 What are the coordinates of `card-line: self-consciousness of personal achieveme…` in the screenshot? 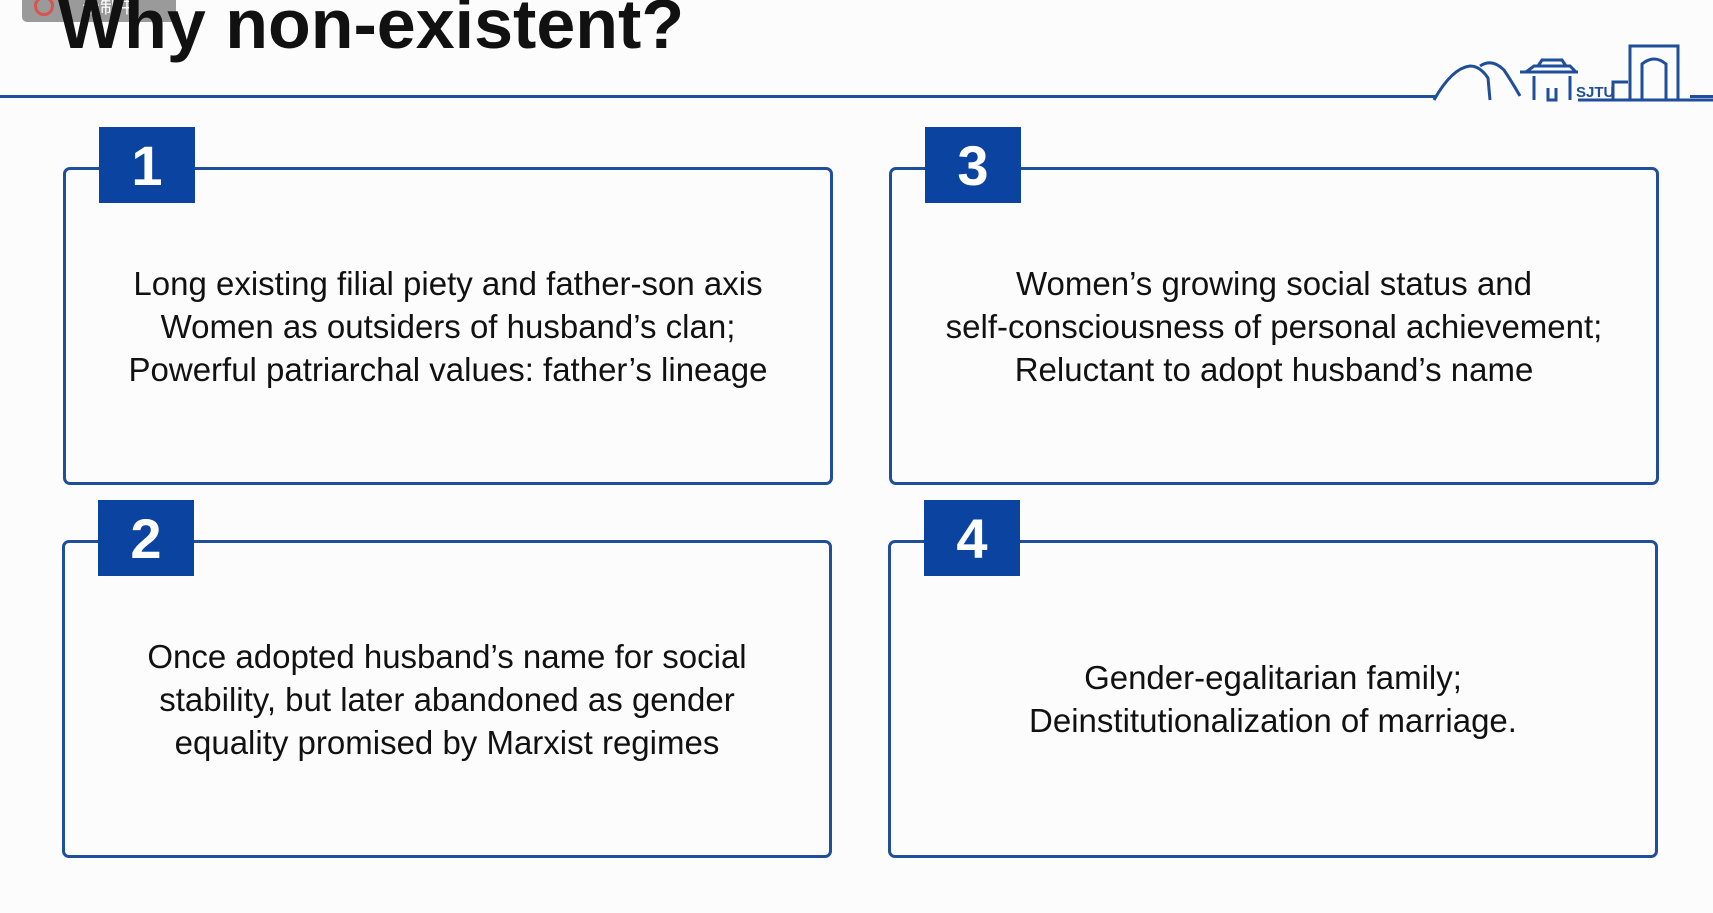 It's located at (1274, 326).